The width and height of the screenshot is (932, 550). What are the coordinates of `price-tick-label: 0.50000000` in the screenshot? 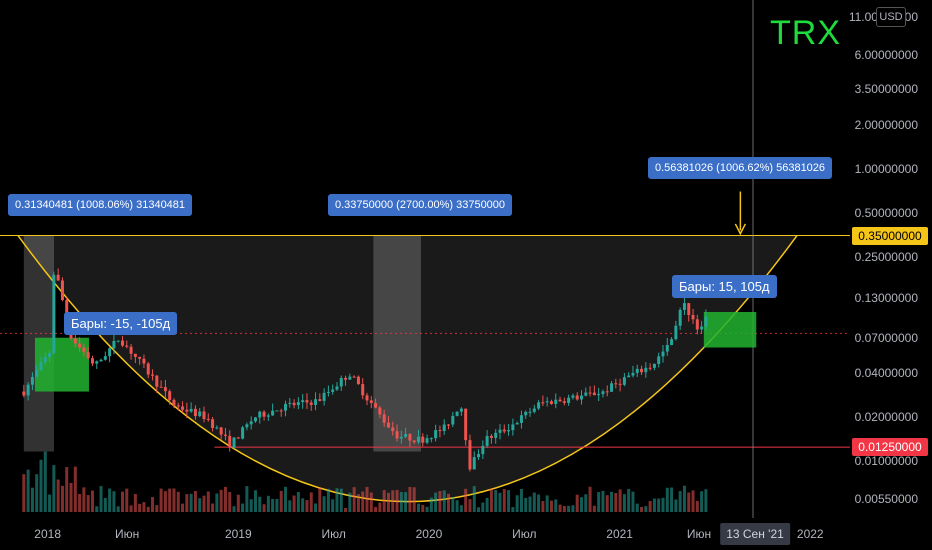 It's located at (886, 212).